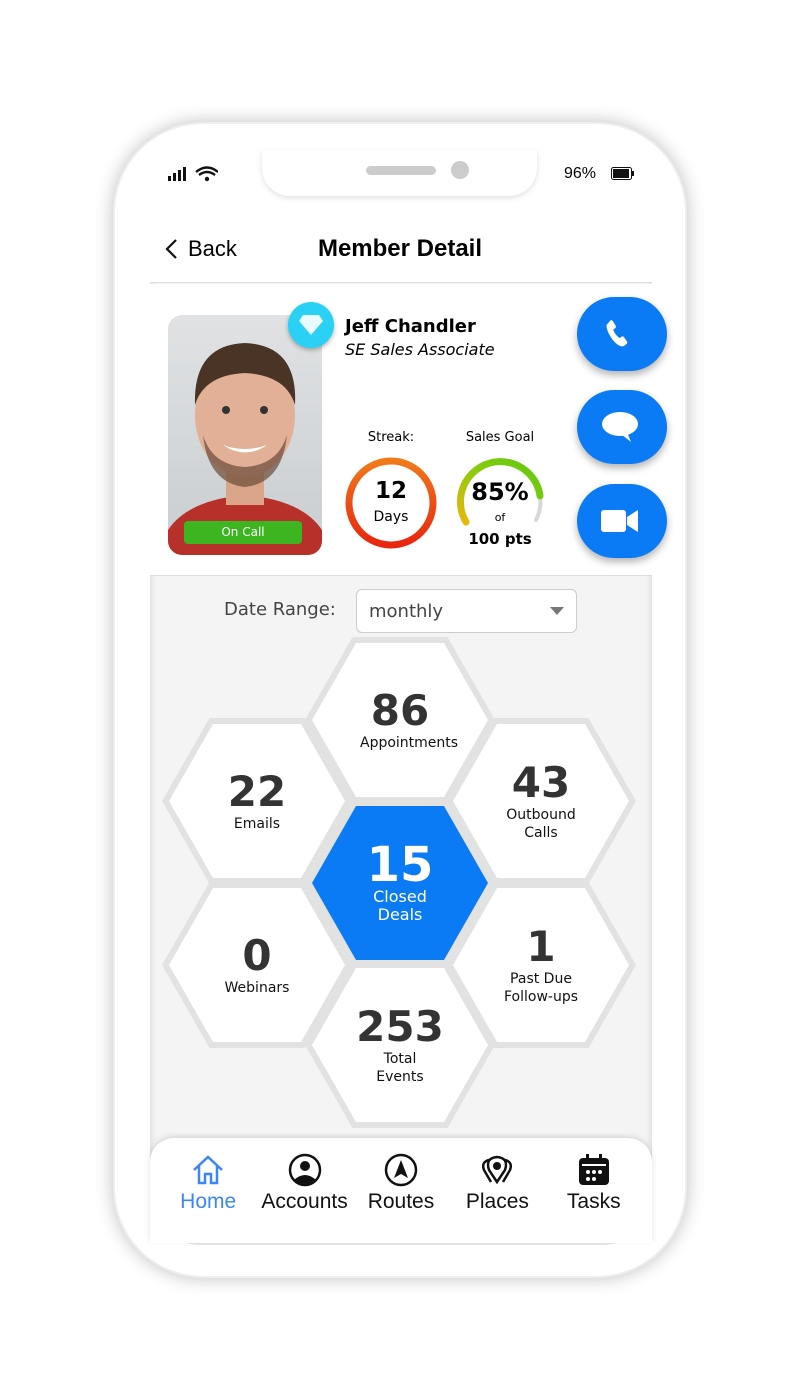 The image size is (800, 1400). What do you see at coordinates (304, 1201) in the screenshot?
I see `nav-label: Accounts` at bounding box center [304, 1201].